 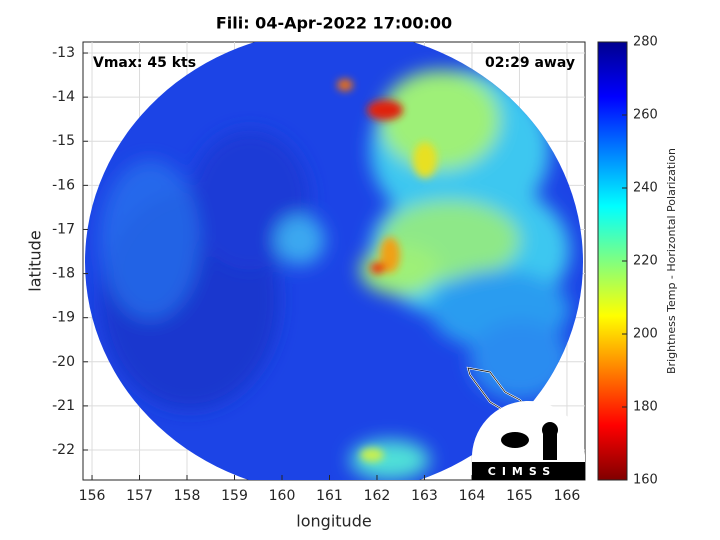 What do you see at coordinates (645, 261) in the screenshot?
I see `colorbar-tick-label: 220` at bounding box center [645, 261].